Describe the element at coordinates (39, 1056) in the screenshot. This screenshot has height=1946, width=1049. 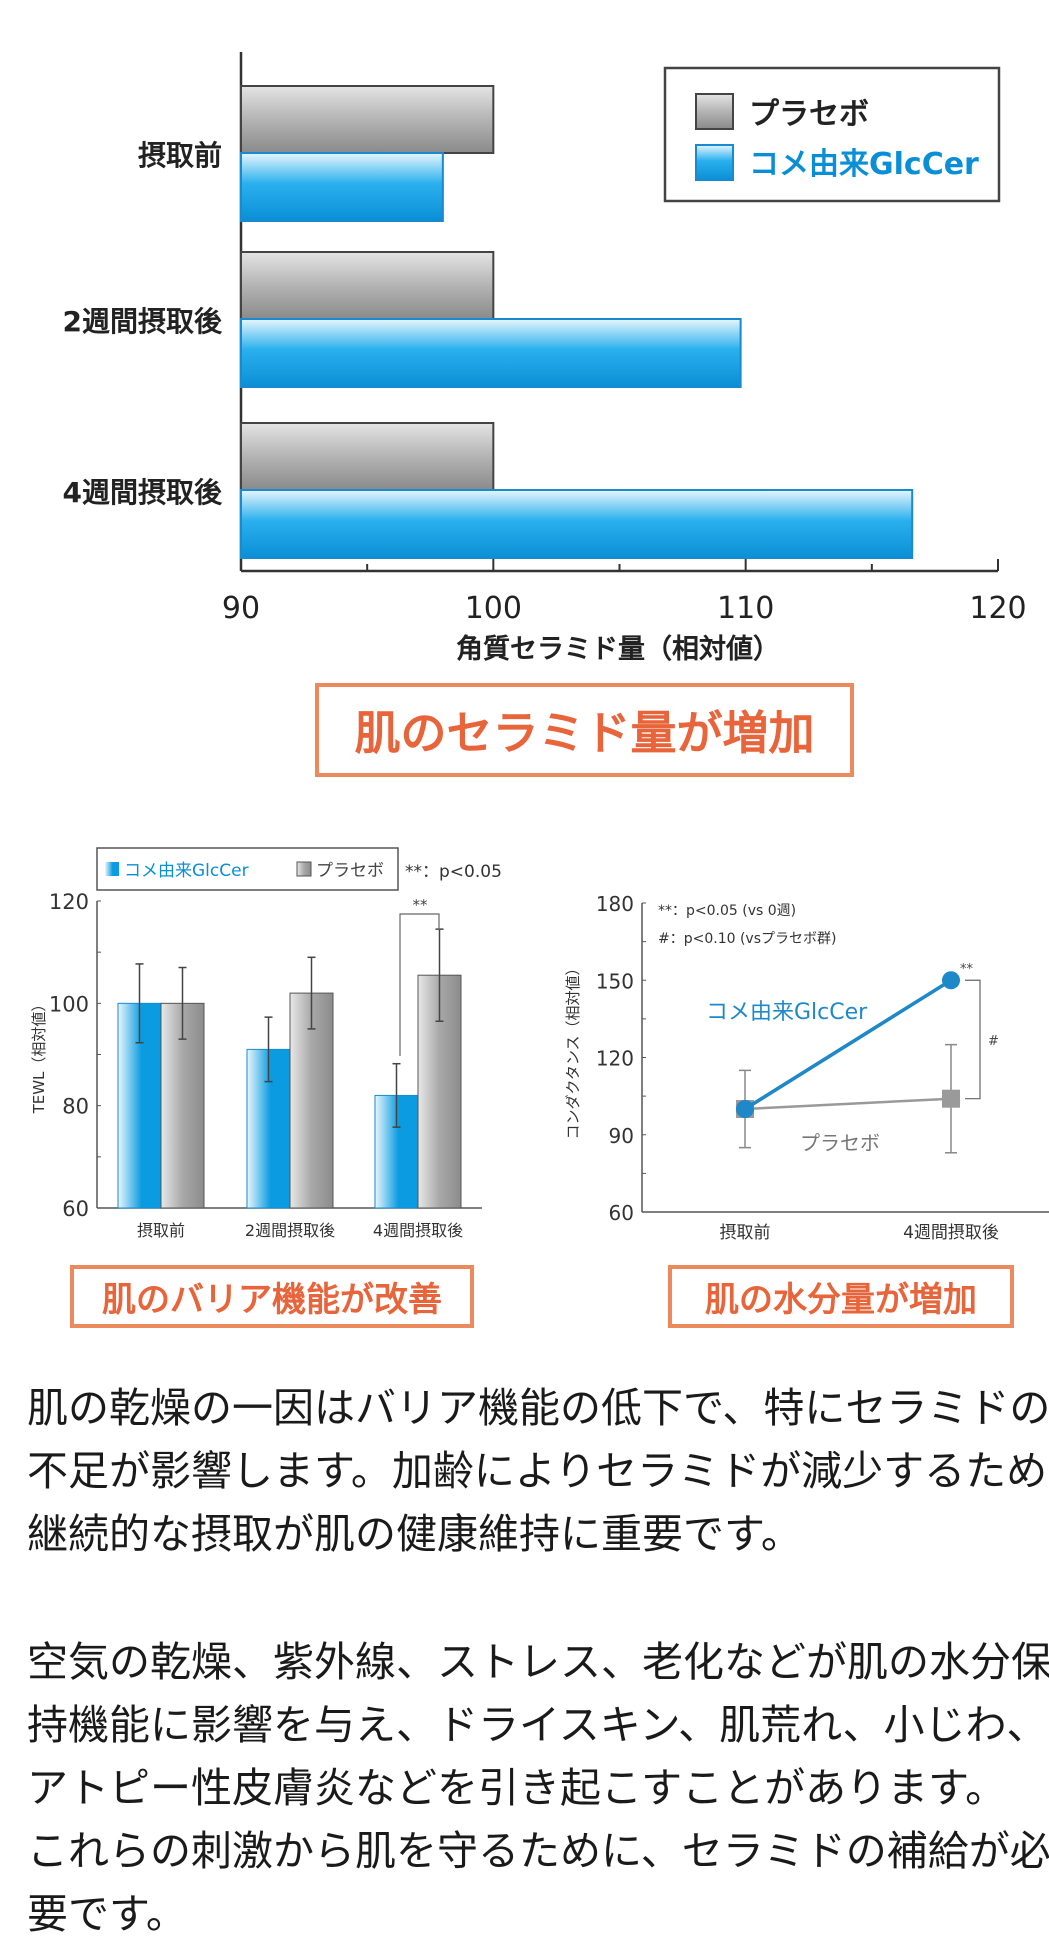
I see `y-axis-label: TEWL（相対値）` at that location.